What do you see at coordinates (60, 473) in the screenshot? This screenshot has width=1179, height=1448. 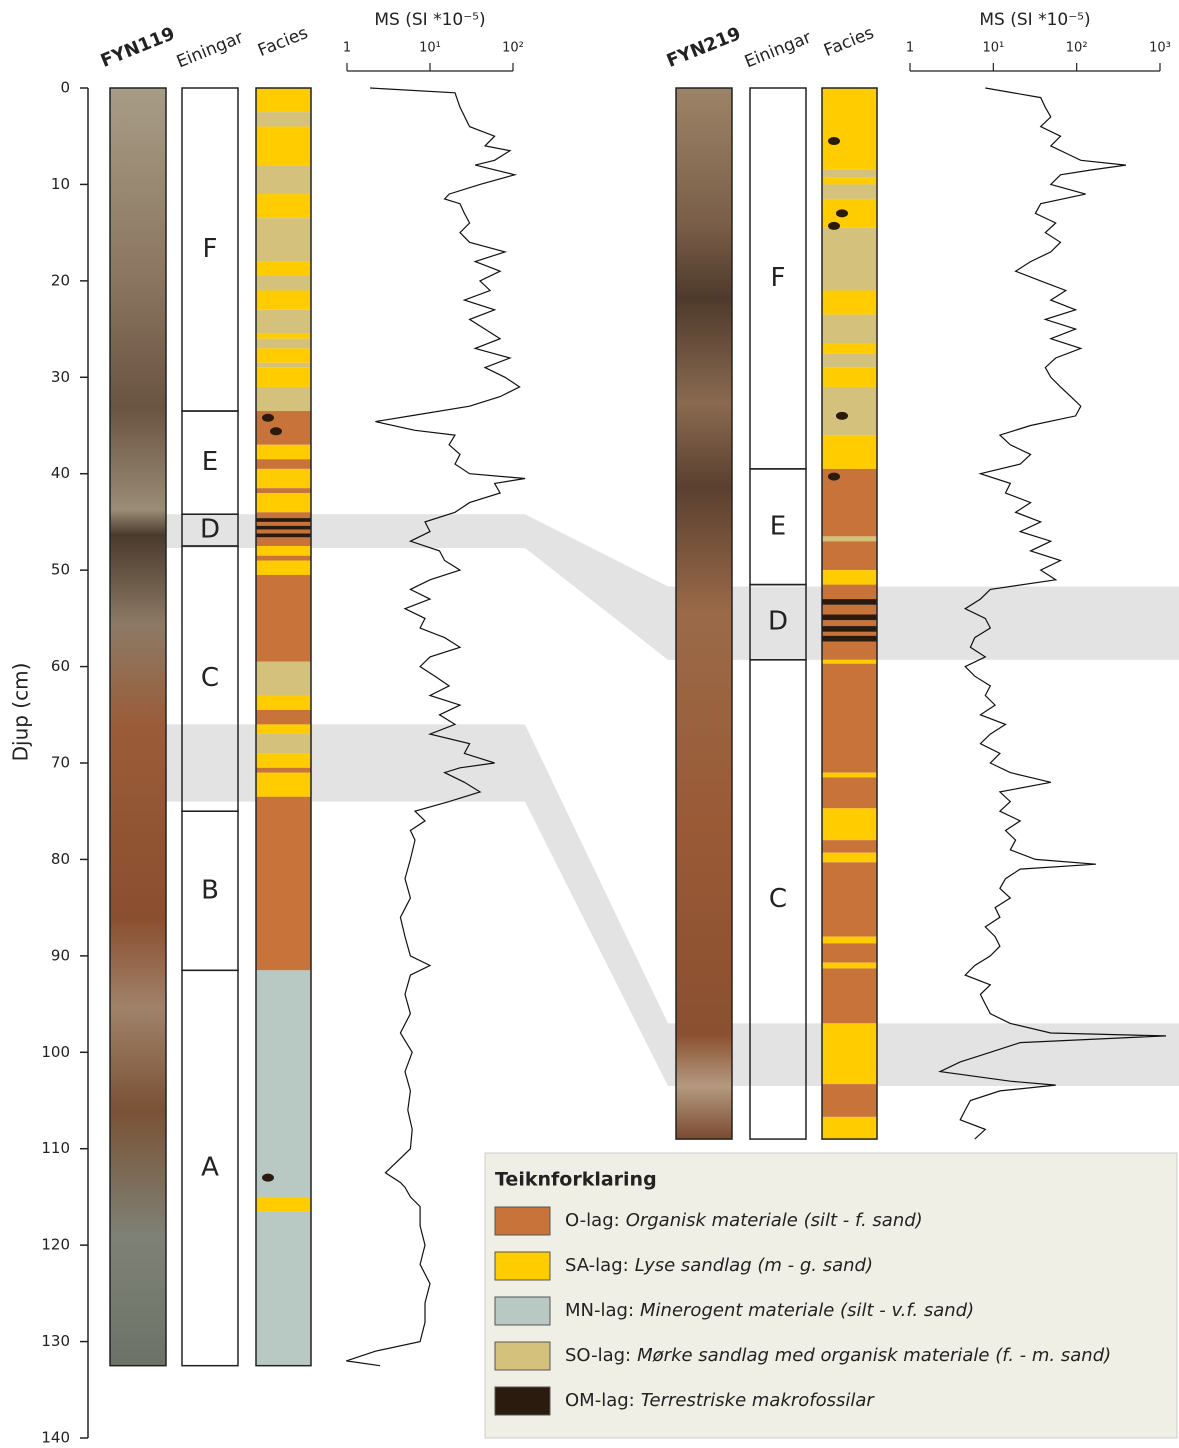 I see `y-tick-label: 40` at bounding box center [60, 473].